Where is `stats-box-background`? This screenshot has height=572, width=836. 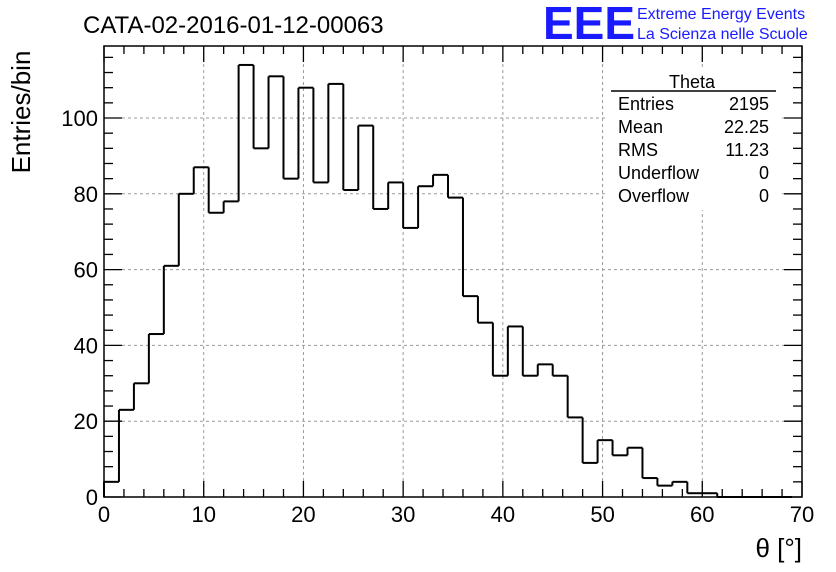
stats-box-background is located at coordinates (694, 140).